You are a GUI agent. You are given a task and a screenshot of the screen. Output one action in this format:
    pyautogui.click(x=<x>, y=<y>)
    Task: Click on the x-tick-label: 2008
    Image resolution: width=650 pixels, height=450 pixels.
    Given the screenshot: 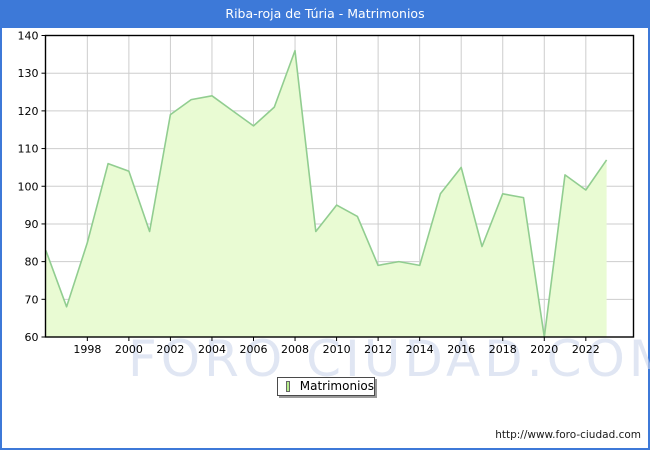 What is the action you would take?
    pyautogui.click(x=295, y=349)
    